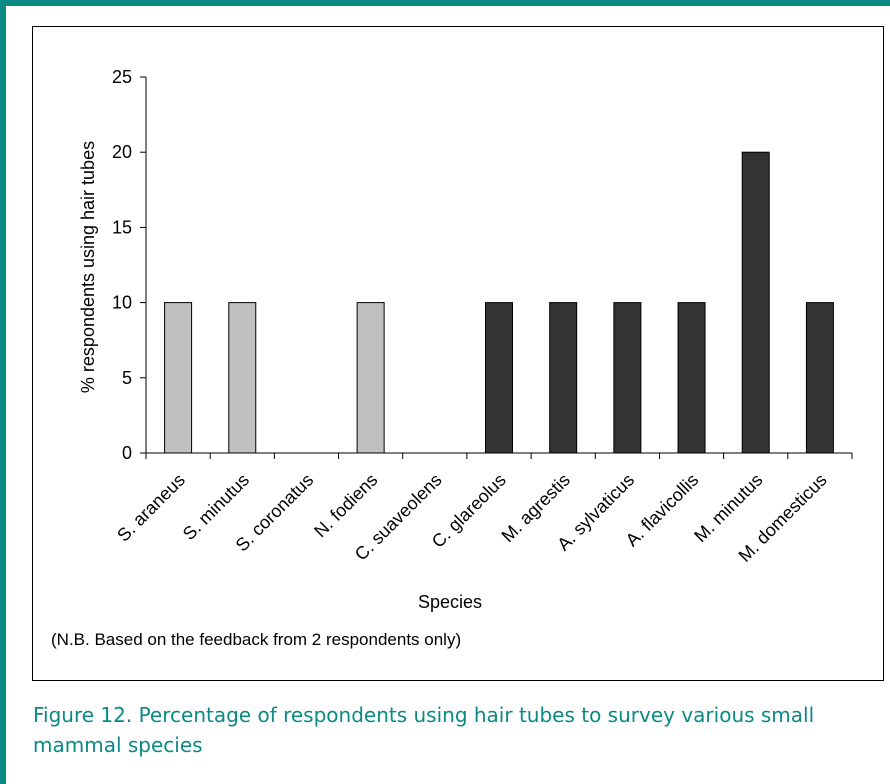 The height and width of the screenshot is (784, 890). Describe the element at coordinates (127, 378) in the screenshot. I see `y-tick-label: 5` at that location.